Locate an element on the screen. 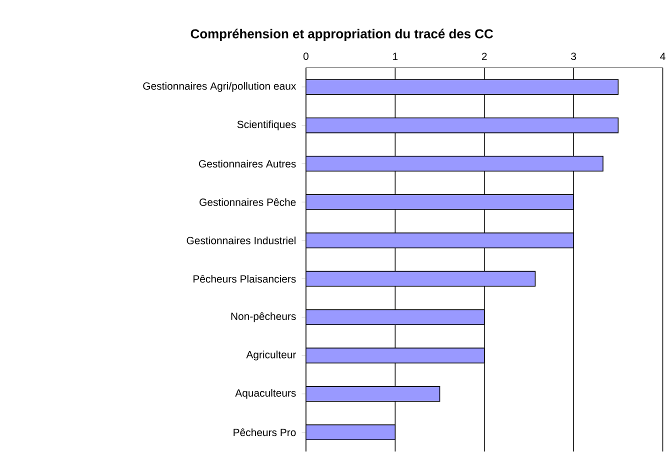  y-tick-label: Non-pêcheurs is located at coordinates (263, 317).